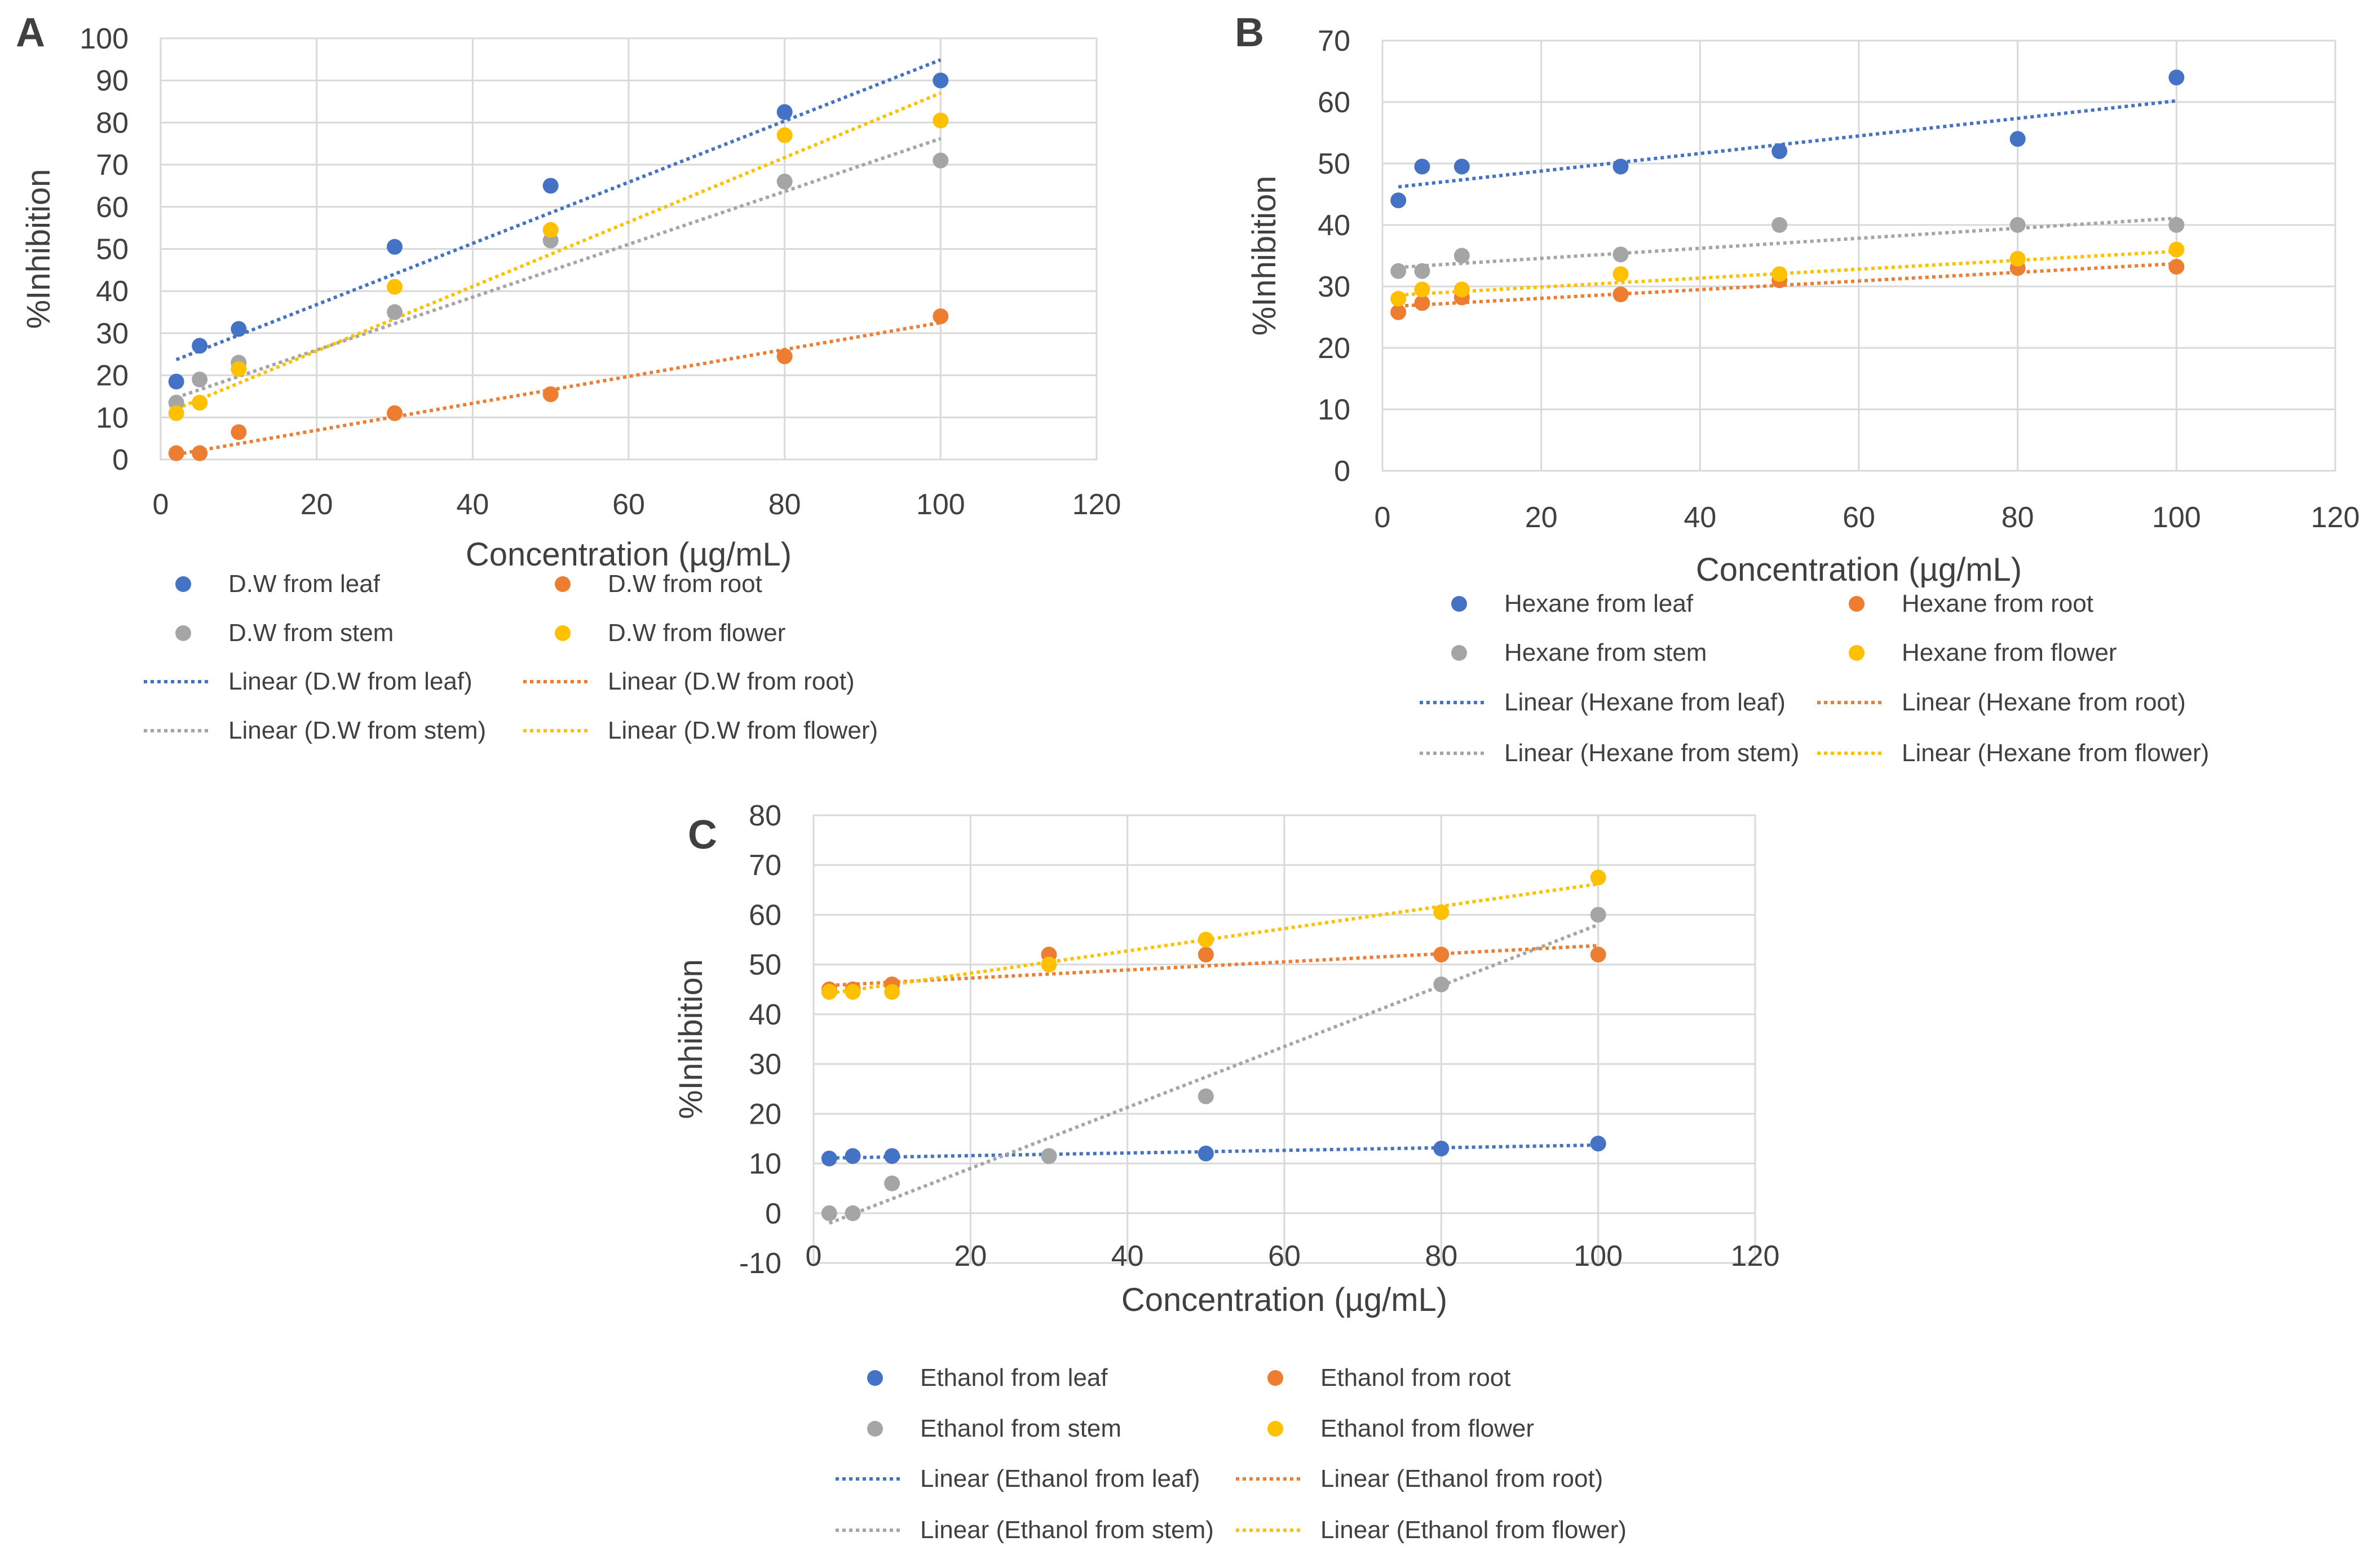 This screenshot has width=2377, height=1568. Describe the element at coordinates (1060, 1478) in the screenshot. I see `legend-entry-label: Linear (Ethanol from leaf)` at that location.